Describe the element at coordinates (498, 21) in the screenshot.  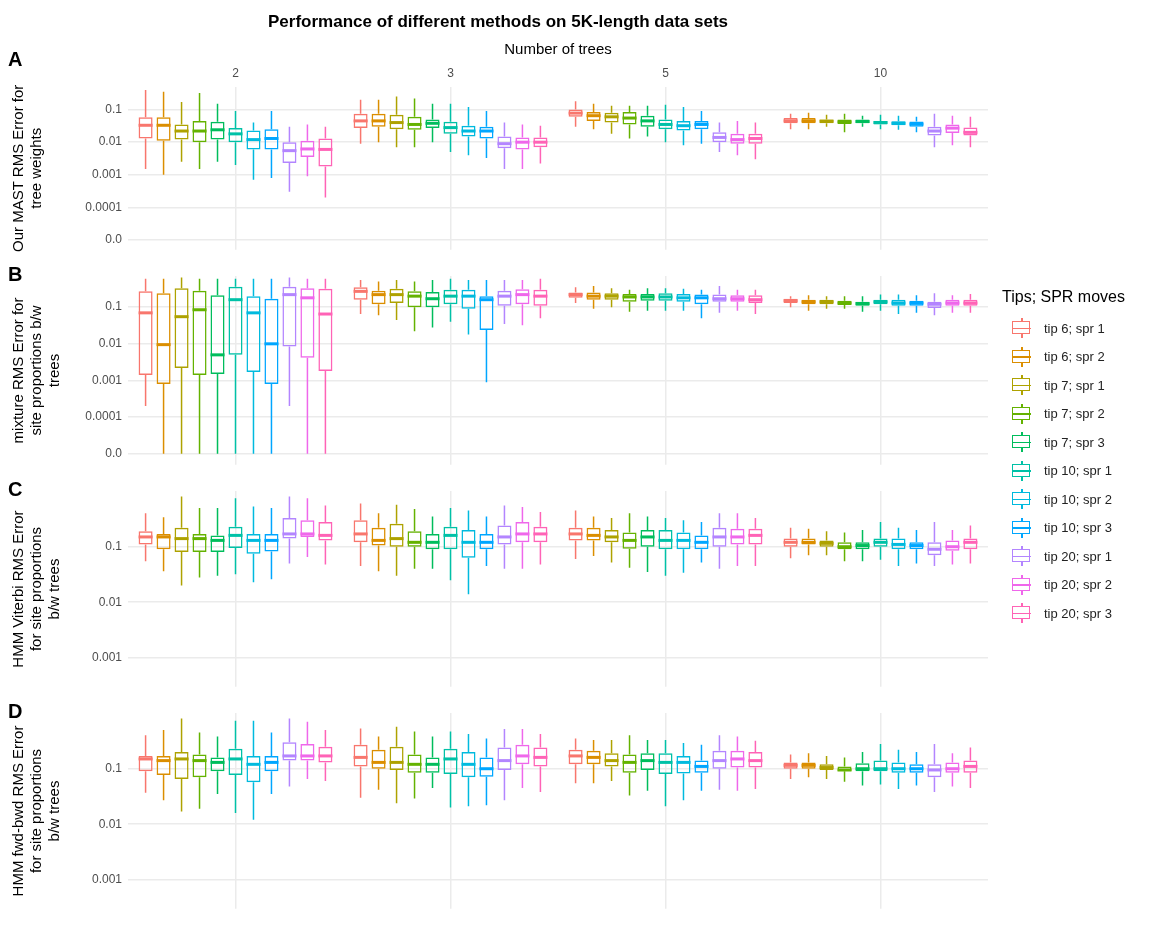
I see `chart-title: Performance of different methods on 5K-length data sets` at that location.